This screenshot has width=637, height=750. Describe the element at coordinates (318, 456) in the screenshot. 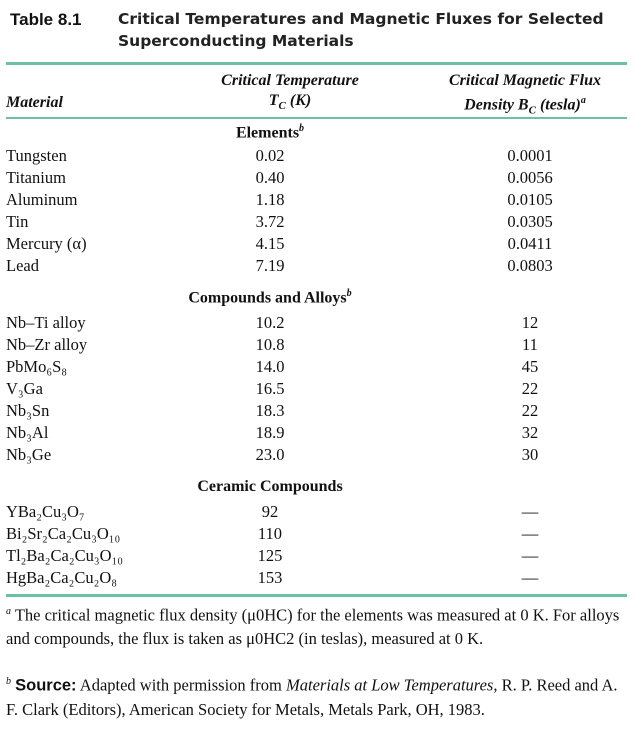

I see `table-row: Nb₃Ge 23.0 30` at that location.